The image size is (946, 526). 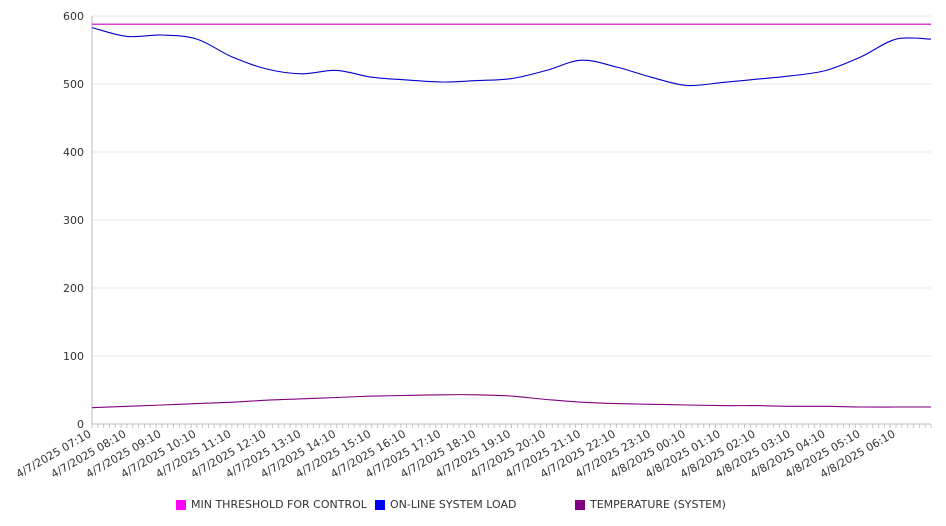 What do you see at coordinates (453, 504) in the screenshot?
I see `legend-label-system-load: ON-LINE SYSTEM LOAD` at bounding box center [453, 504].